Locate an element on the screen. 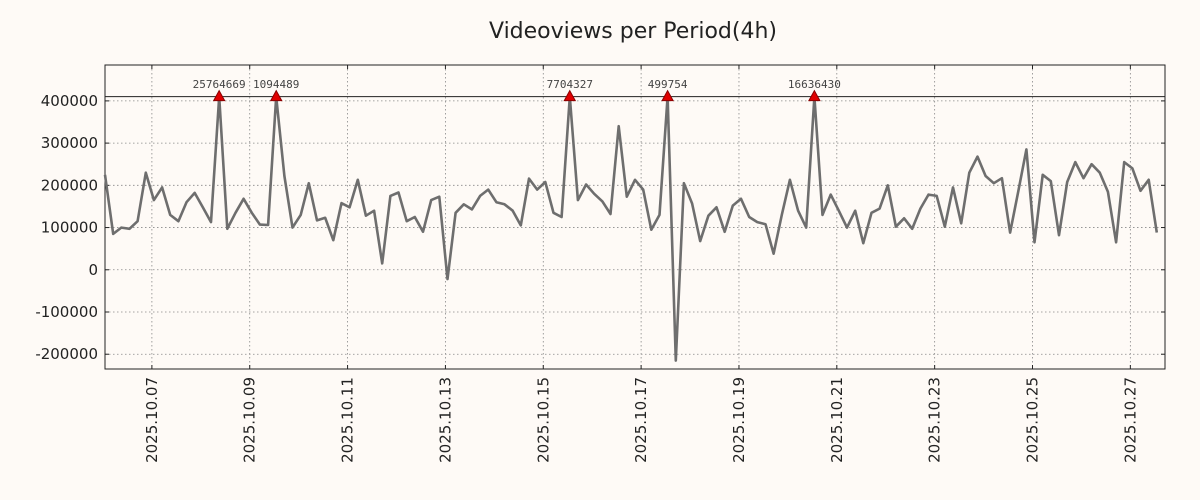  y-tick-label: 100000 is located at coordinates (69, 228).